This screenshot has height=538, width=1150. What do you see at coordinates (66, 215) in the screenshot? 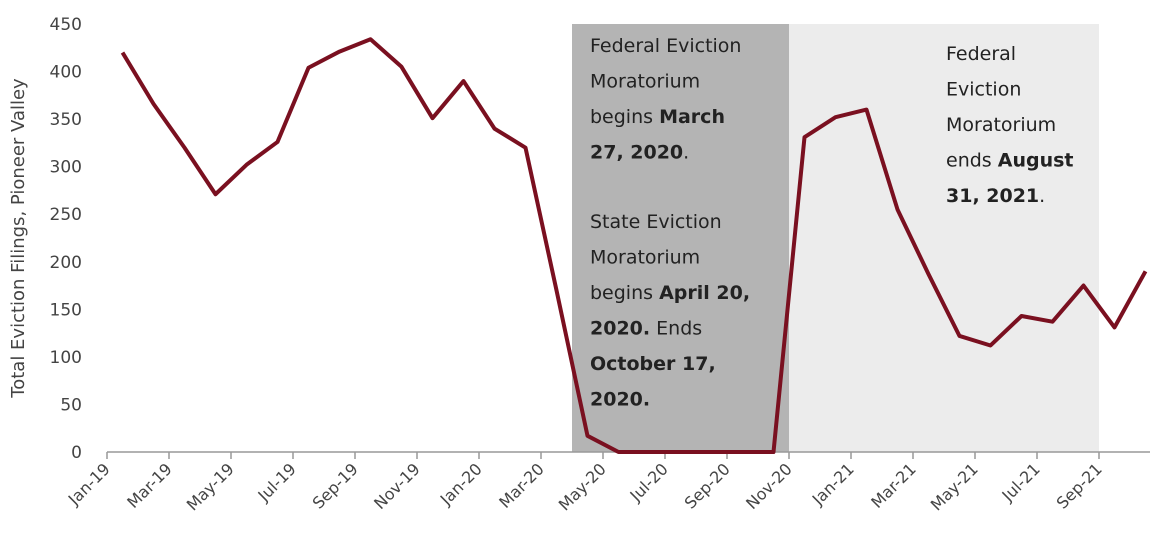
I see `y-tick-label: 250` at bounding box center [66, 215].